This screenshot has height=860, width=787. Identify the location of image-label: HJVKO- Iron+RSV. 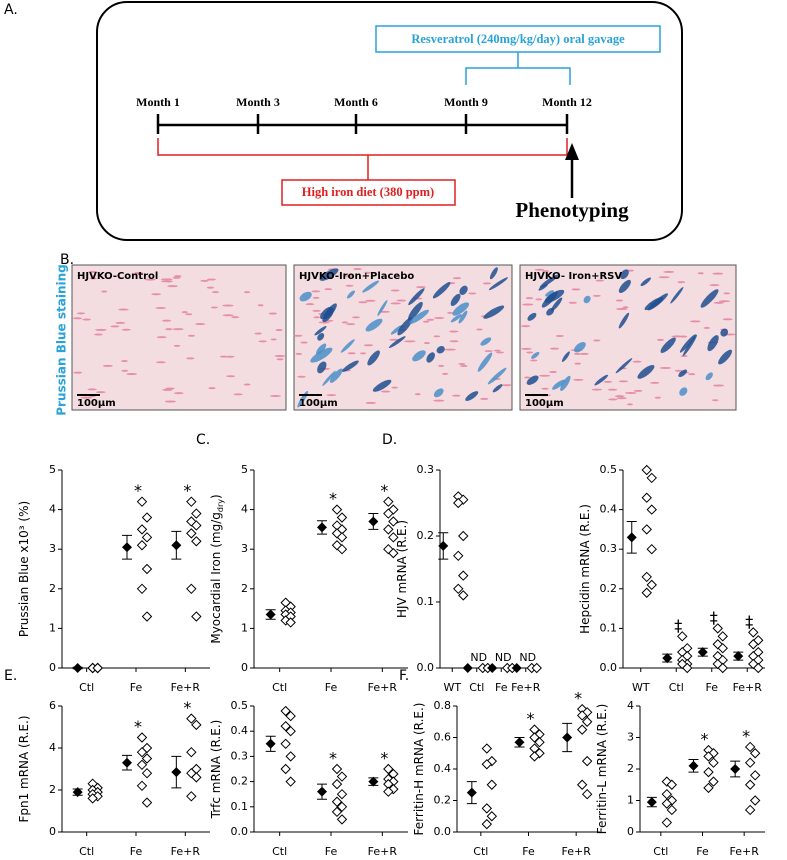
(573, 276).